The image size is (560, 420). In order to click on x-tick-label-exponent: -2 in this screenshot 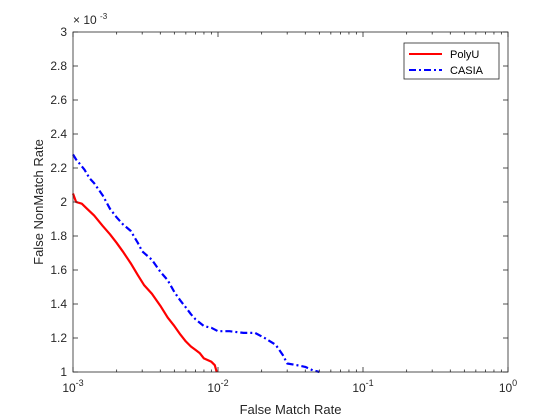, I will do `click(225, 383)`.